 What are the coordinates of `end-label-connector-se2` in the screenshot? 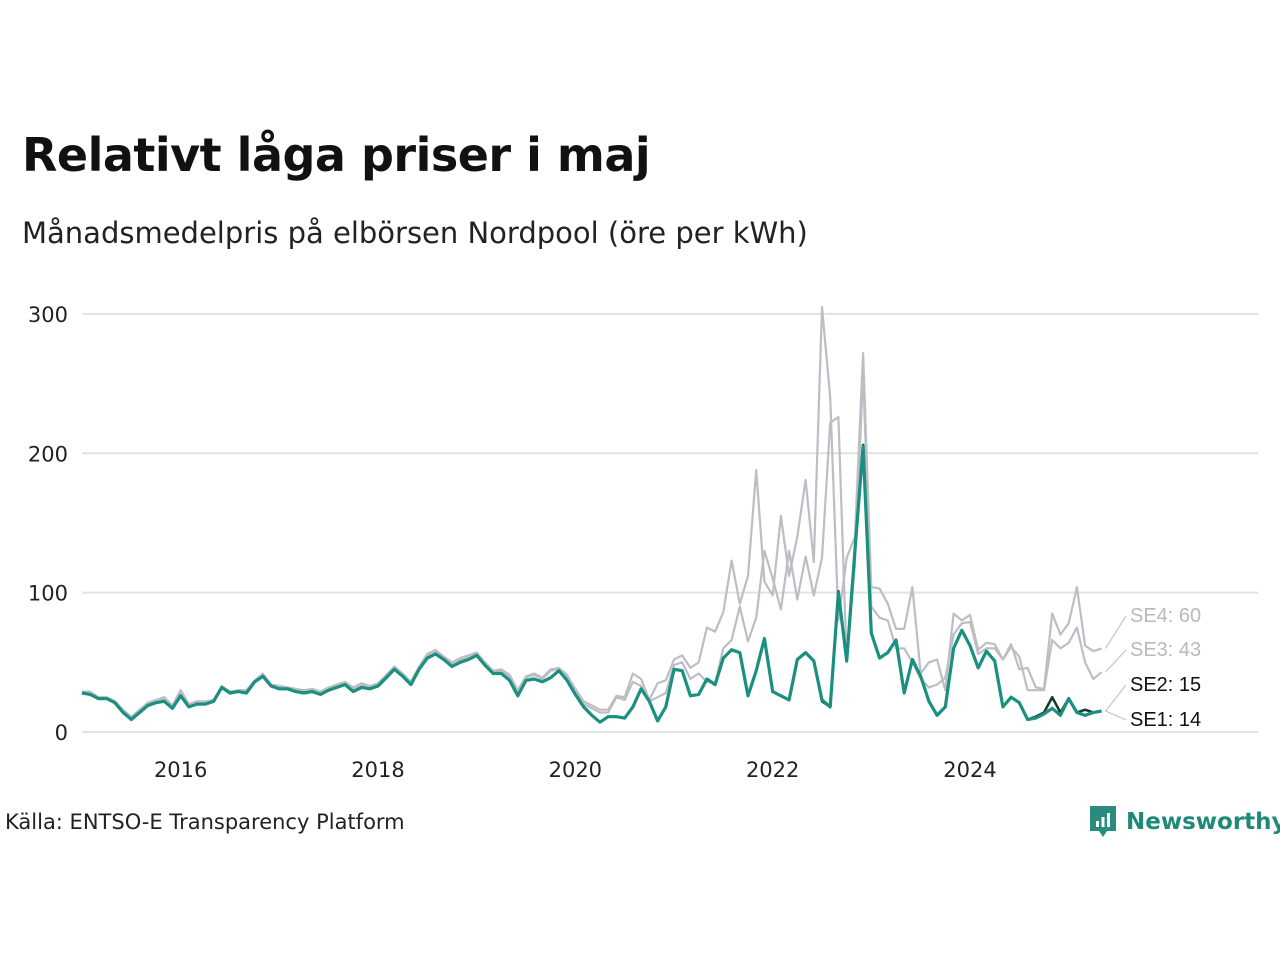 It's located at (1116, 698).